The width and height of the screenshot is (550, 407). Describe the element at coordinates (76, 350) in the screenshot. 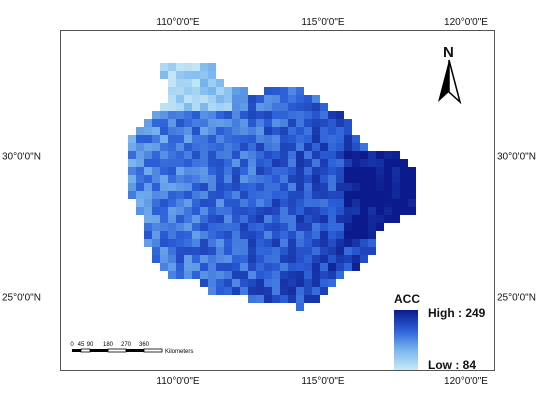

I see `scale-bar-segment` at that location.